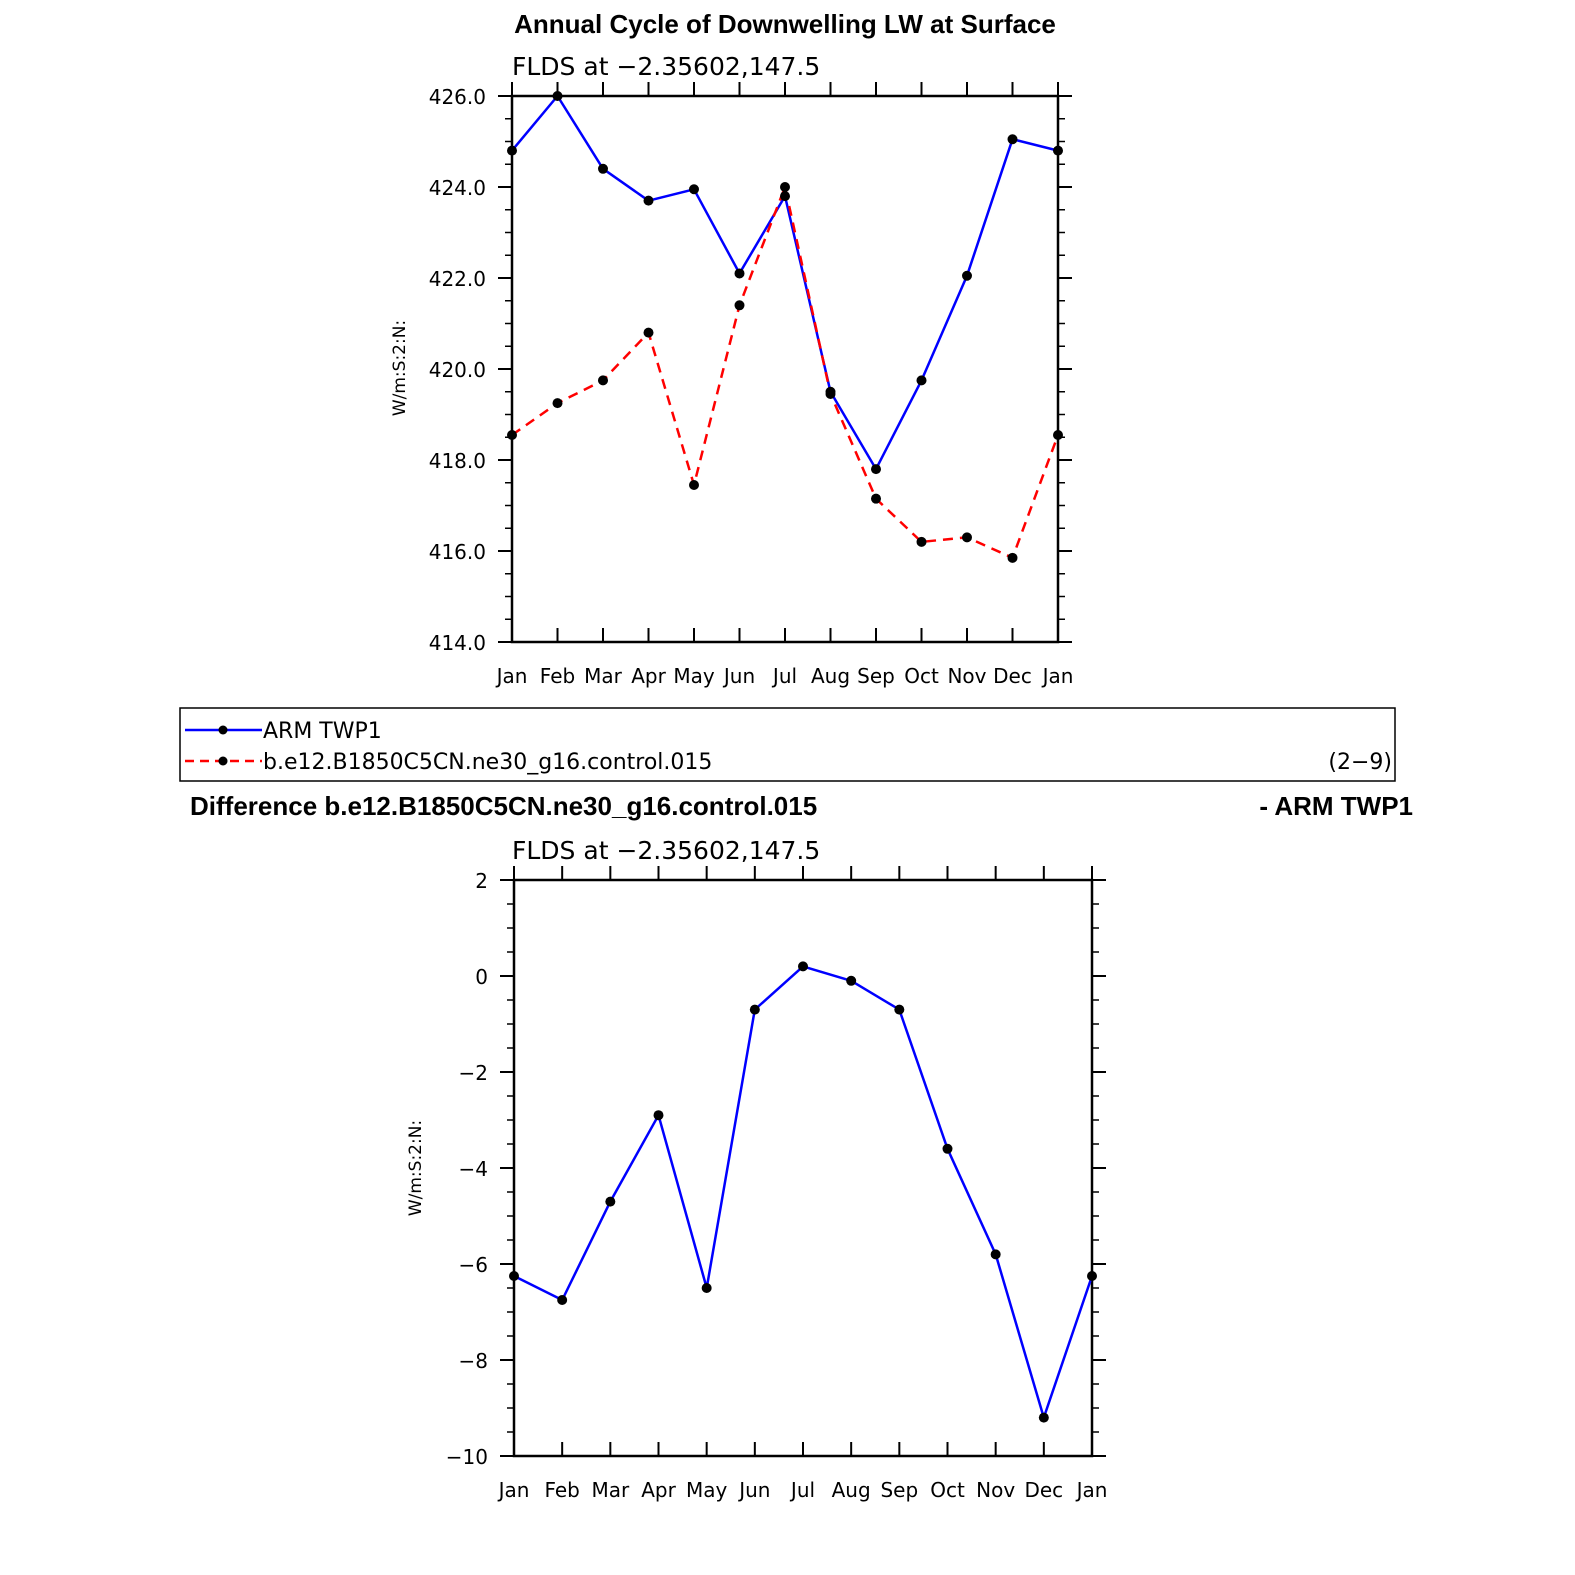 Image resolution: width=1575 pixels, height=1575 pixels. What do you see at coordinates (457, 370) in the screenshot?
I see `y-tick-label: 420.0` at bounding box center [457, 370].